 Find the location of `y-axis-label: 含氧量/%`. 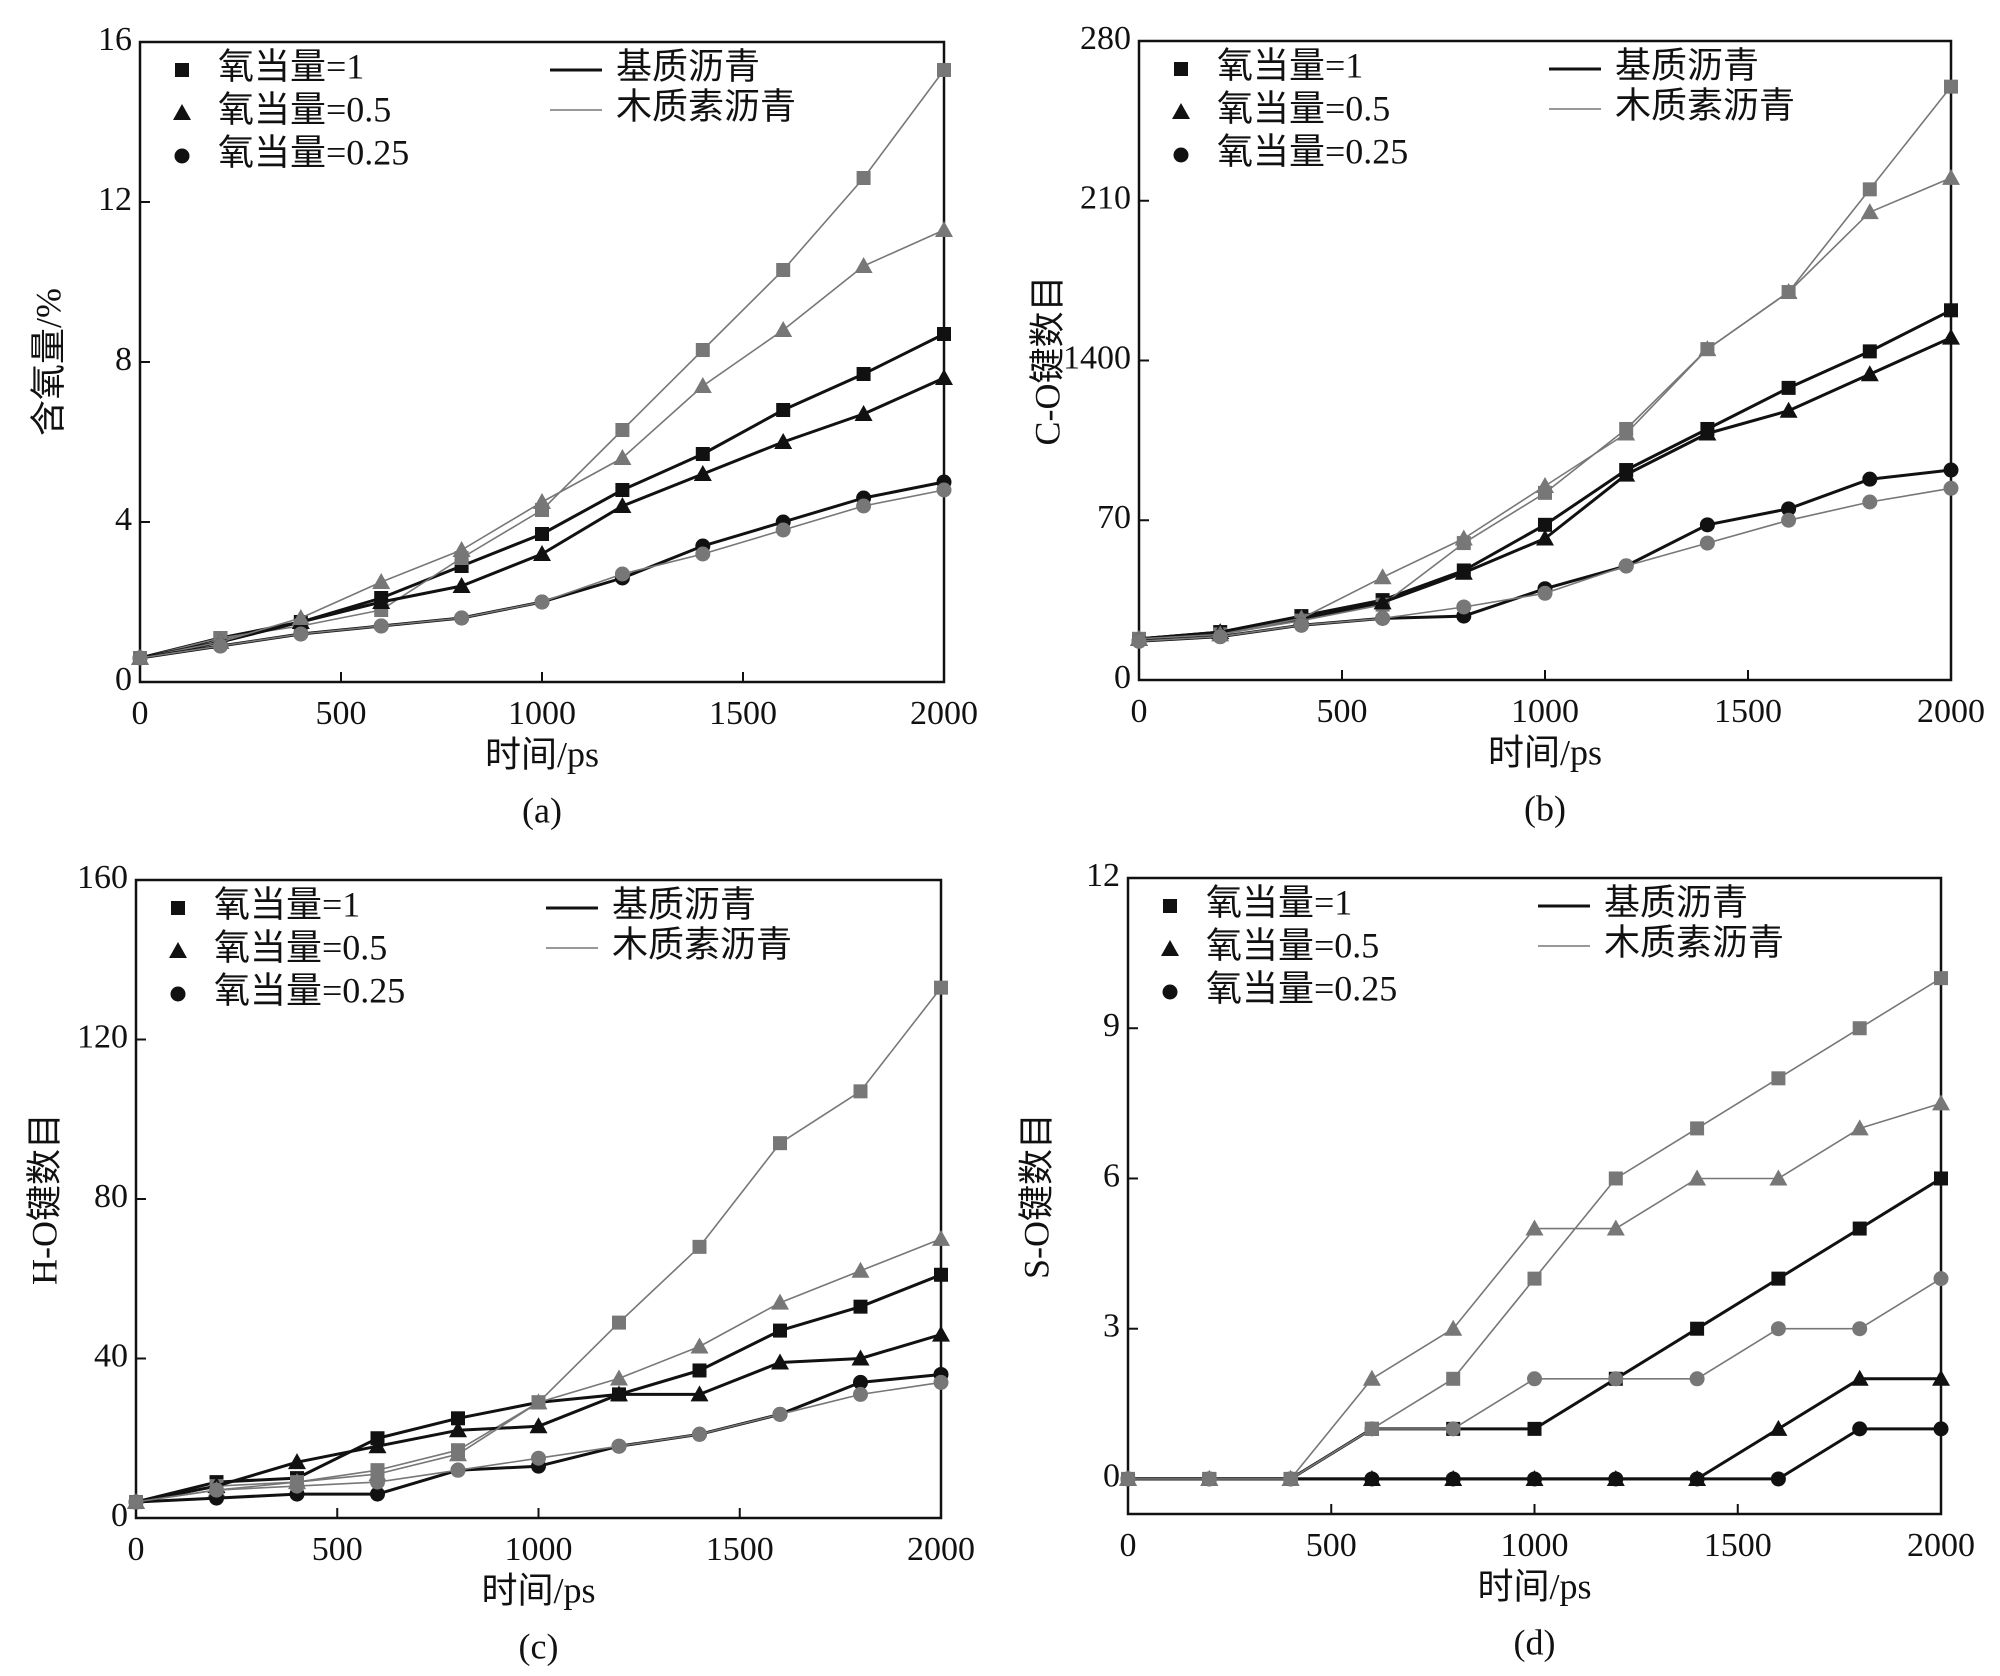

y-axis-label: 含氧量/% is located at coordinates (48, 362).